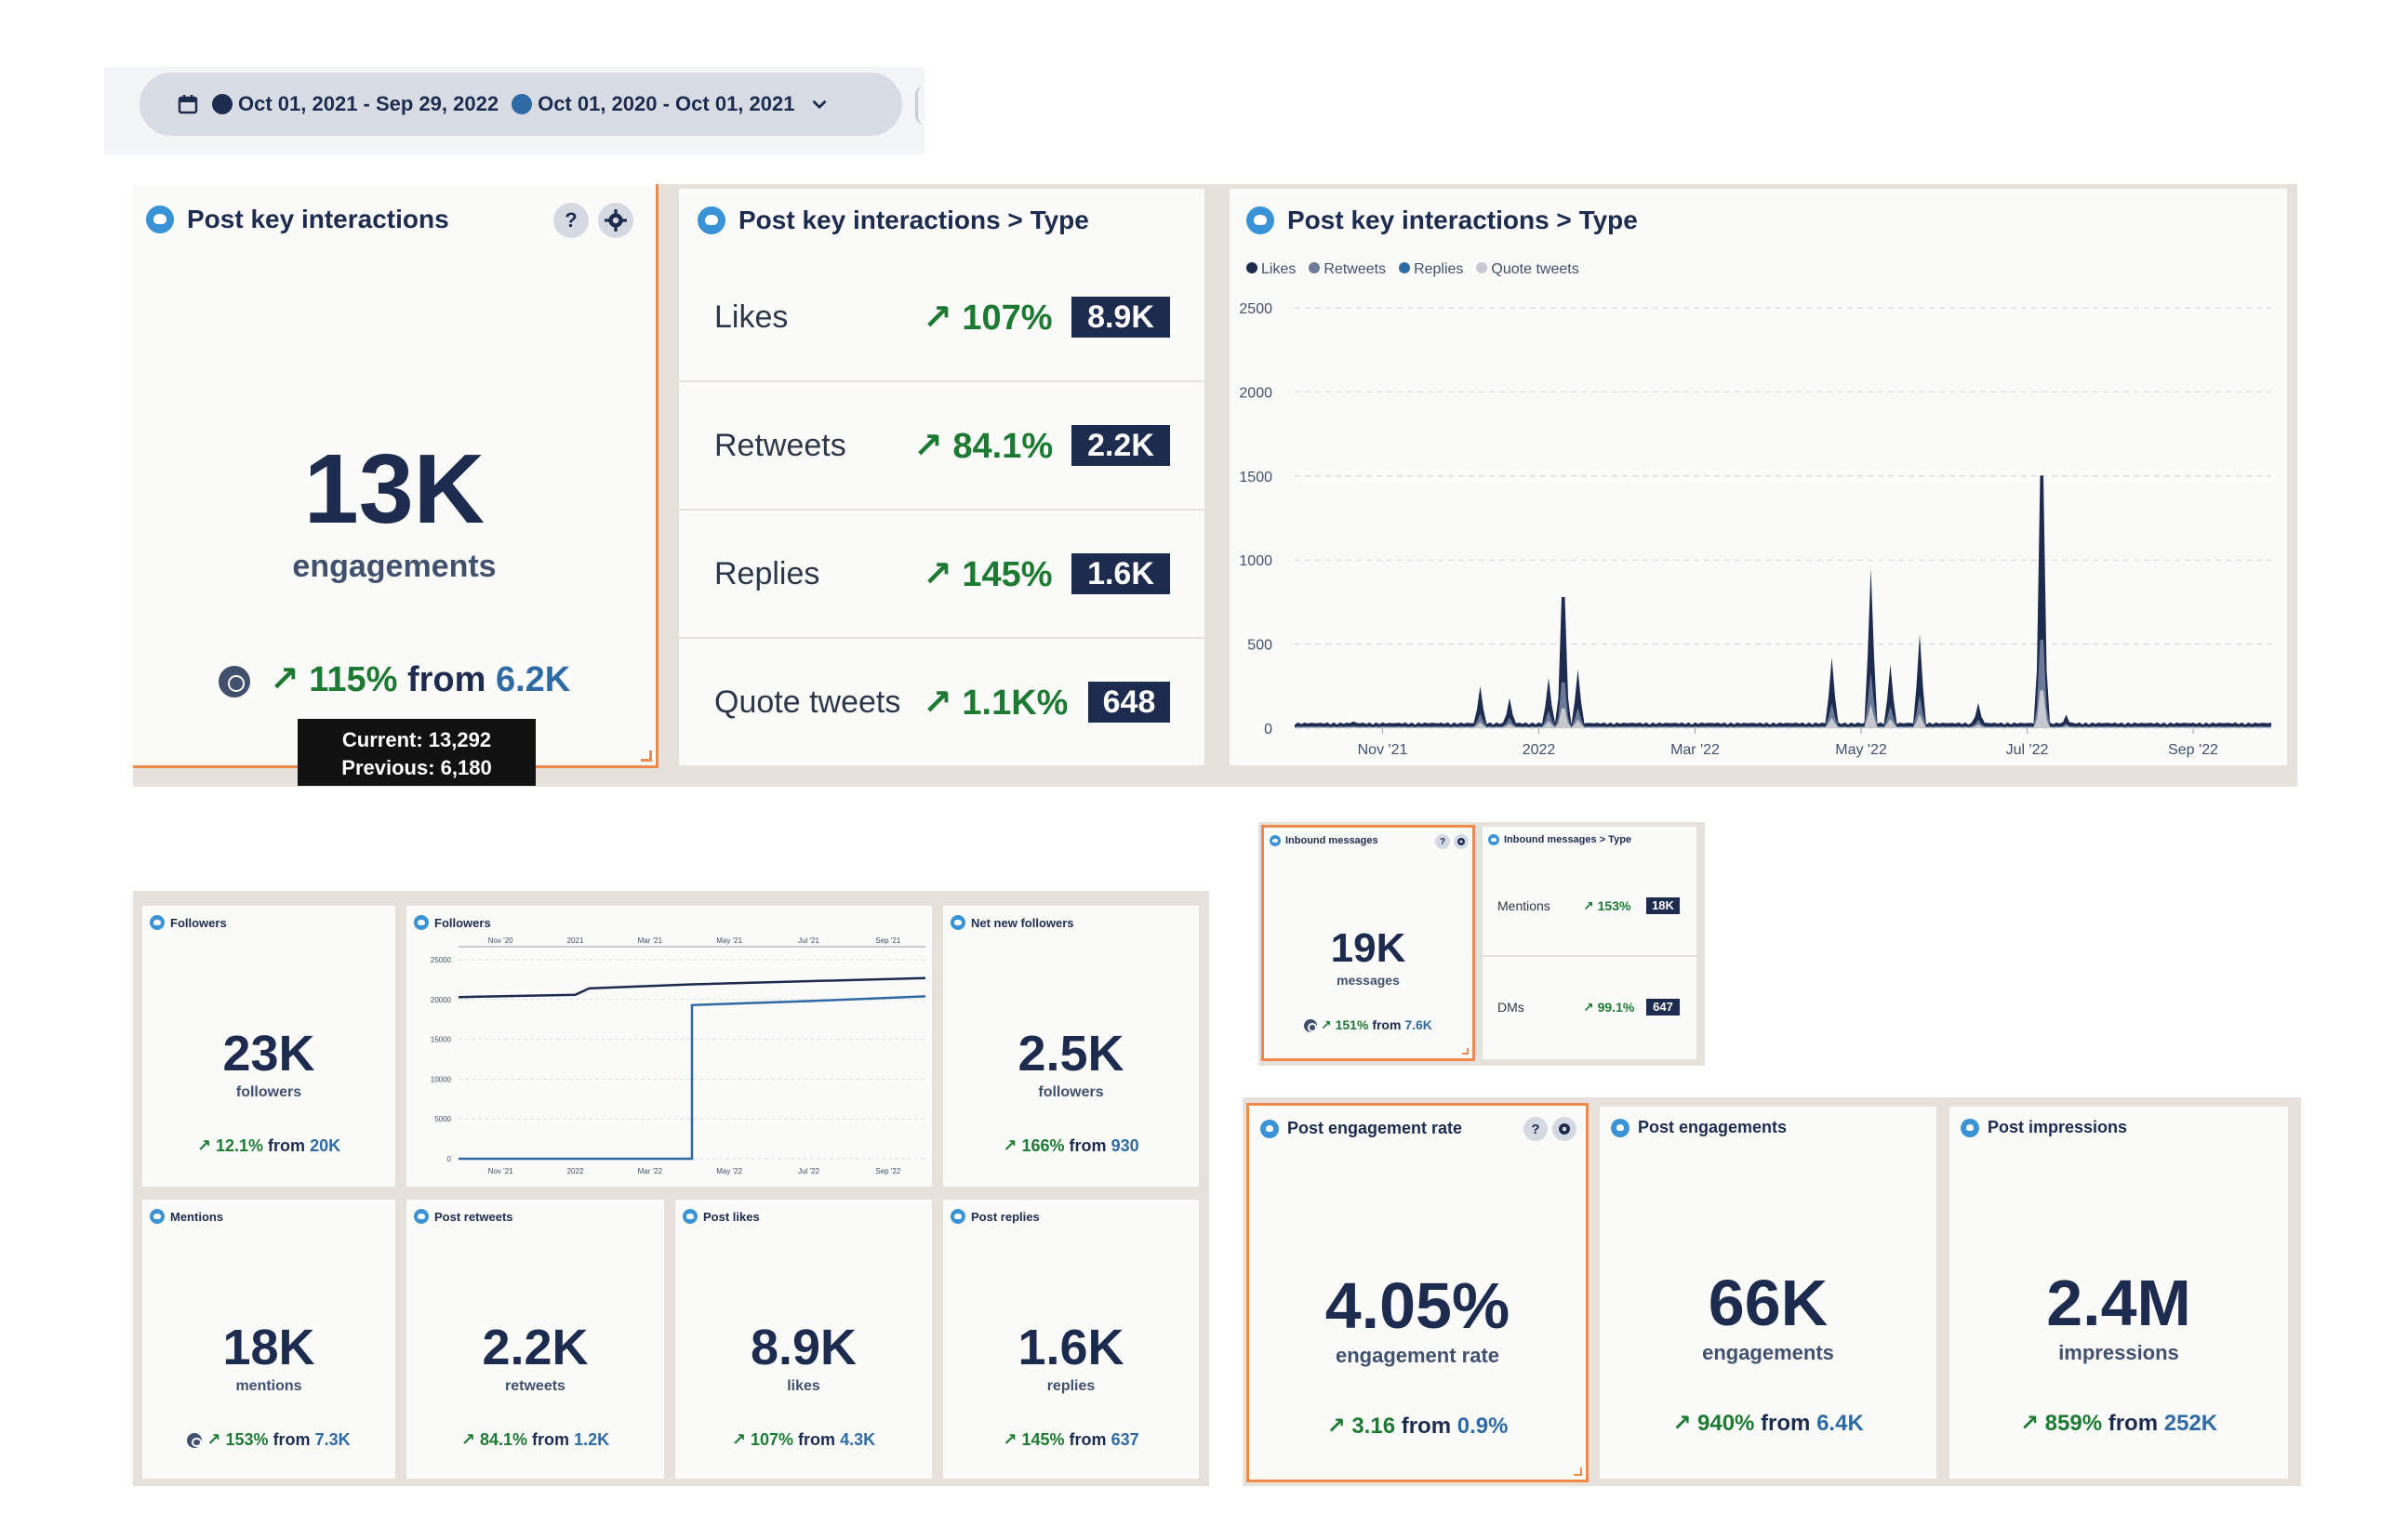 This screenshot has width=2381, height=1540. What do you see at coordinates (442, 1119) in the screenshot?
I see `y-tick-label: 5000` at bounding box center [442, 1119].